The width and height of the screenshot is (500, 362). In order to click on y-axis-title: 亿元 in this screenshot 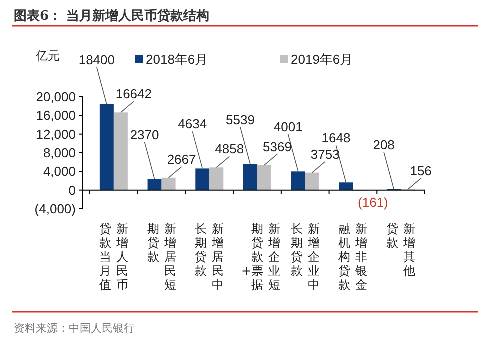, I will do `click(47, 56)`.